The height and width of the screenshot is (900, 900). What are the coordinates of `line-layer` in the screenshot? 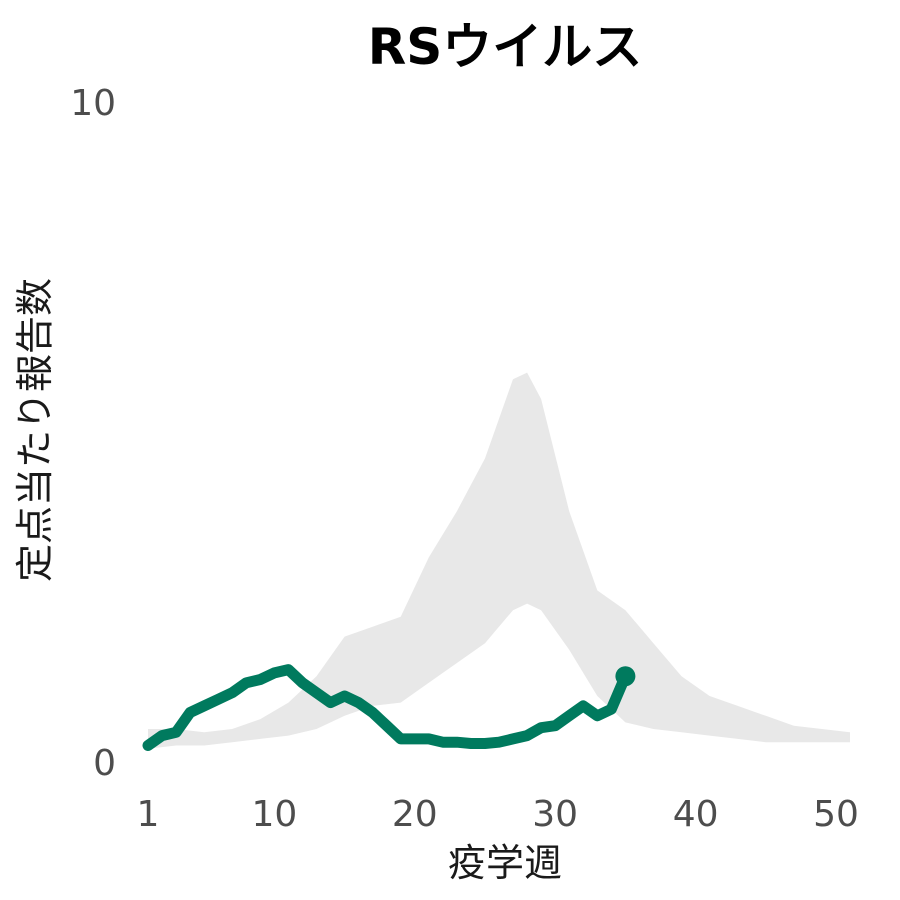 It's located at (389, 707).